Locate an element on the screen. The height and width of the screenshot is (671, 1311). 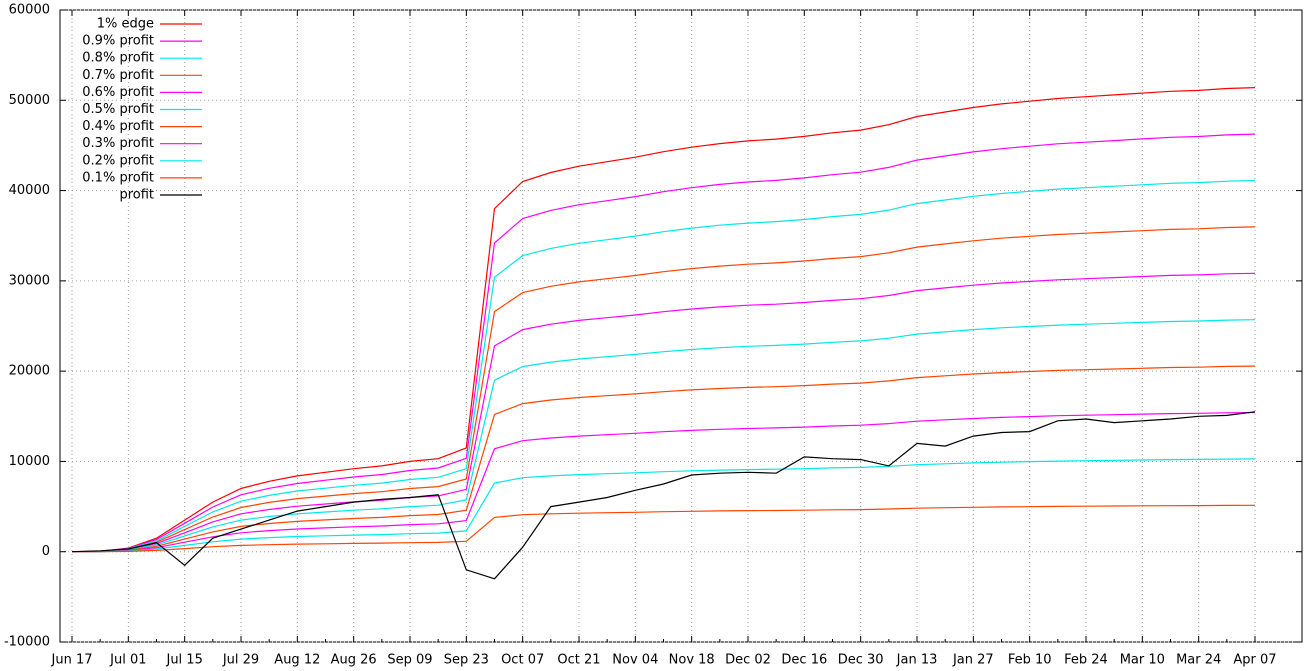
legend-label: profit is located at coordinates (136, 195).